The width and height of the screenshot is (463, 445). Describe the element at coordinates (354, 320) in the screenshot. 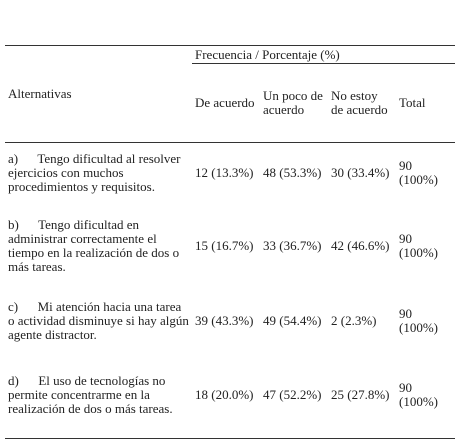

I see `table-cell: 2 (2.3%)` at that location.